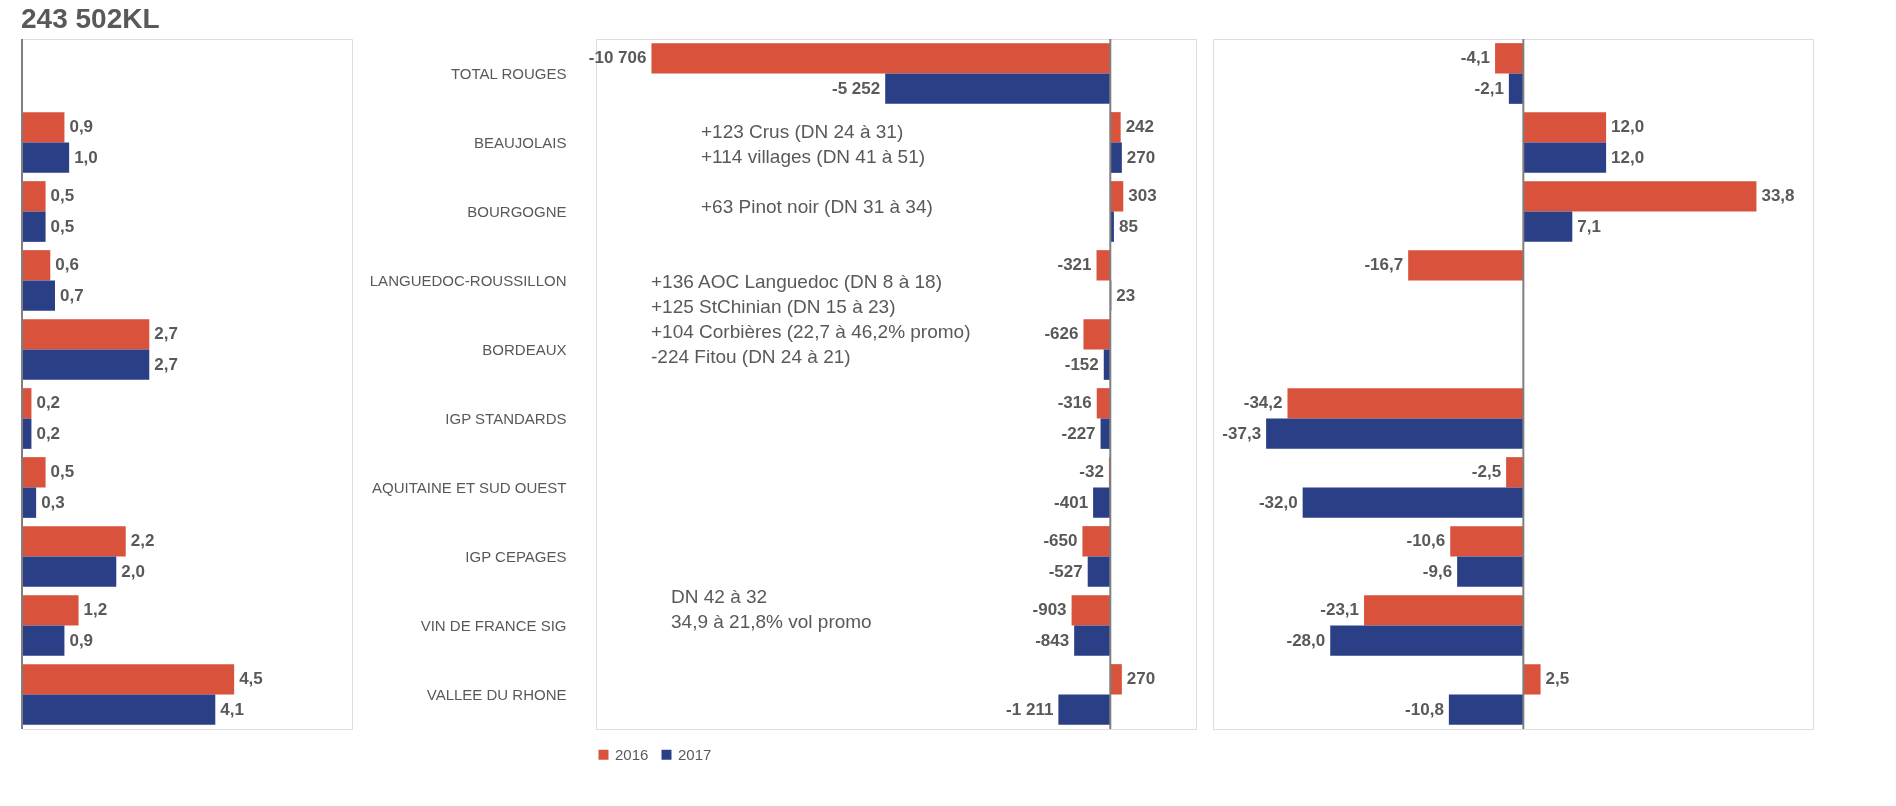  What do you see at coordinates (813, 144) in the screenshot?
I see `annotation: +123 Crus (DN 24 à 31) +114 villages (DN 41 à 51)` at bounding box center [813, 144].